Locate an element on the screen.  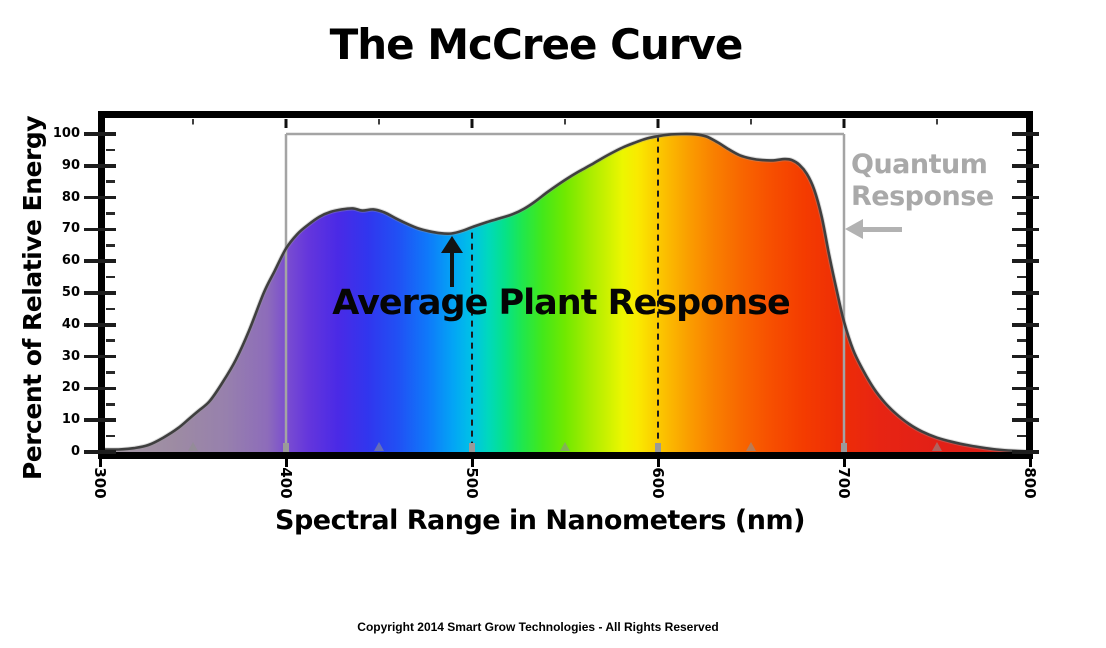
x-tick-label: 800 is located at coordinates (1030, 483).